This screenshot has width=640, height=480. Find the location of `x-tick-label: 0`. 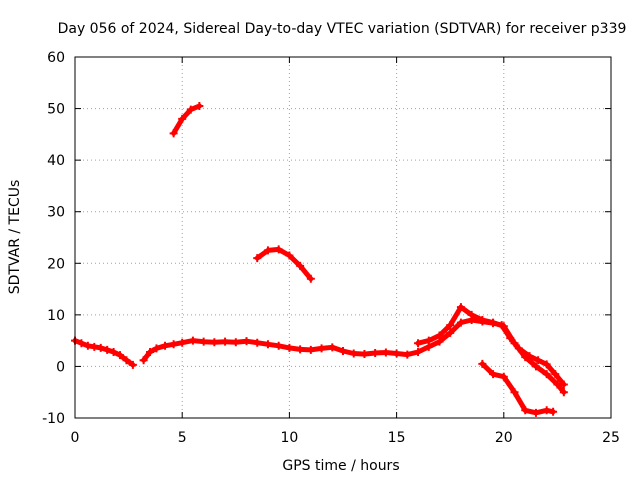

x-tick-label: 0 is located at coordinates (75, 438).